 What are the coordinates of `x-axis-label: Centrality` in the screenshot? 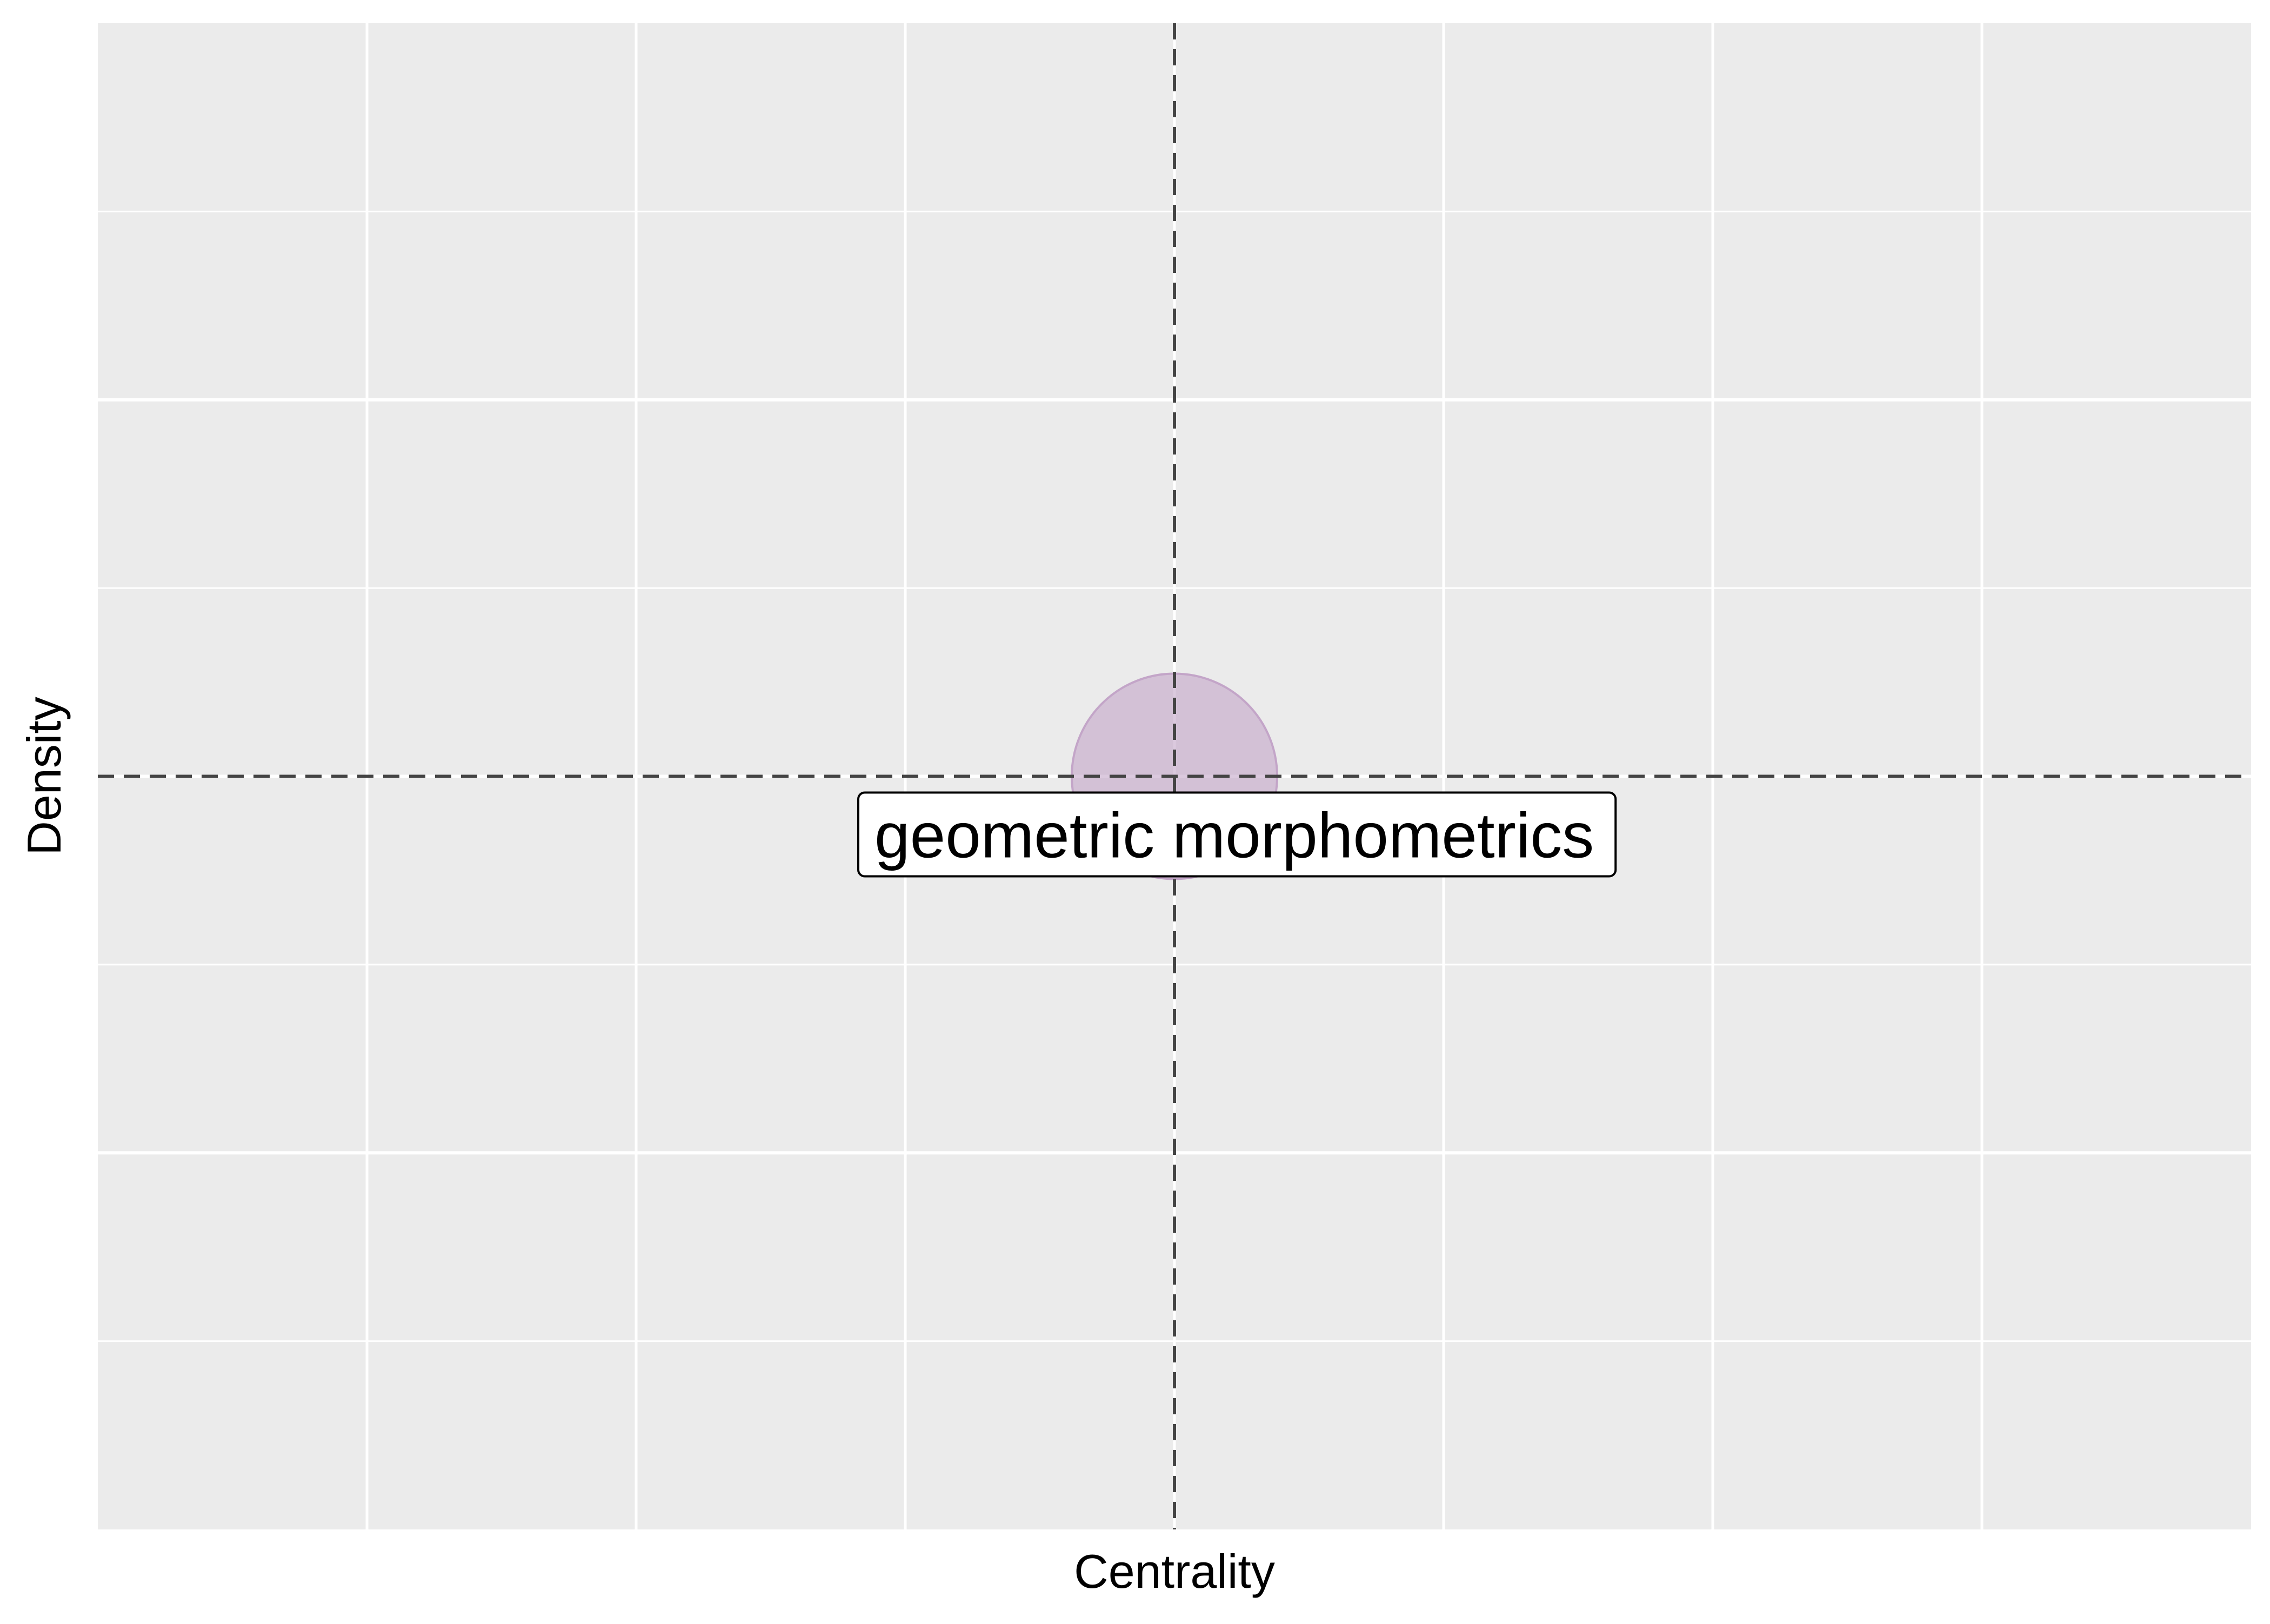 It's located at (1174, 1572).